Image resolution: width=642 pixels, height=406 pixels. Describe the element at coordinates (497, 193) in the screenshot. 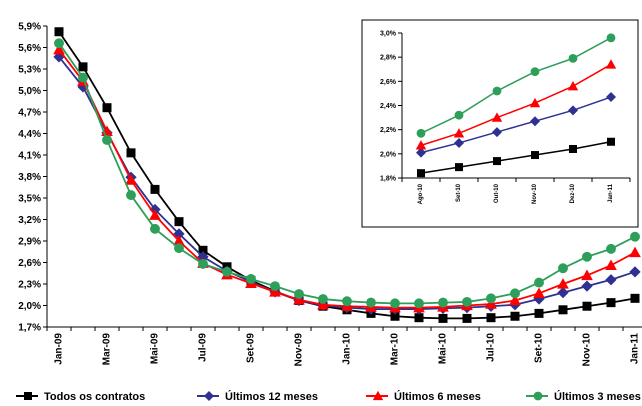

I see `x-tick-label: Out-10` at that location.